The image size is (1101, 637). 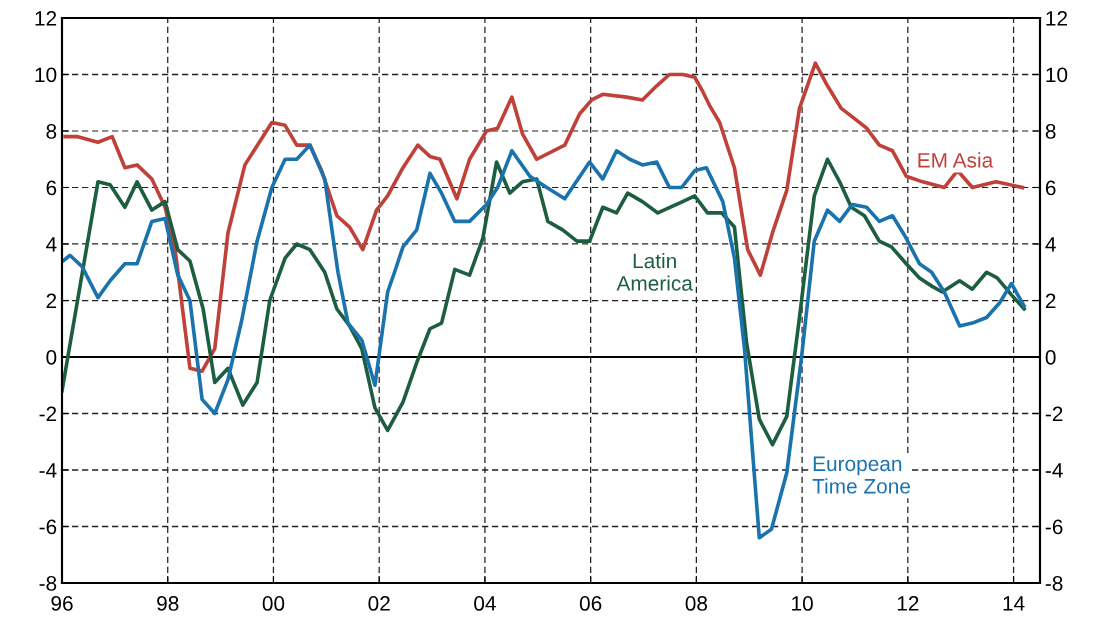 What do you see at coordinates (590, 603) in the screenshot?
I see `x-tick-label: 06` at bounding box center [590, 603].